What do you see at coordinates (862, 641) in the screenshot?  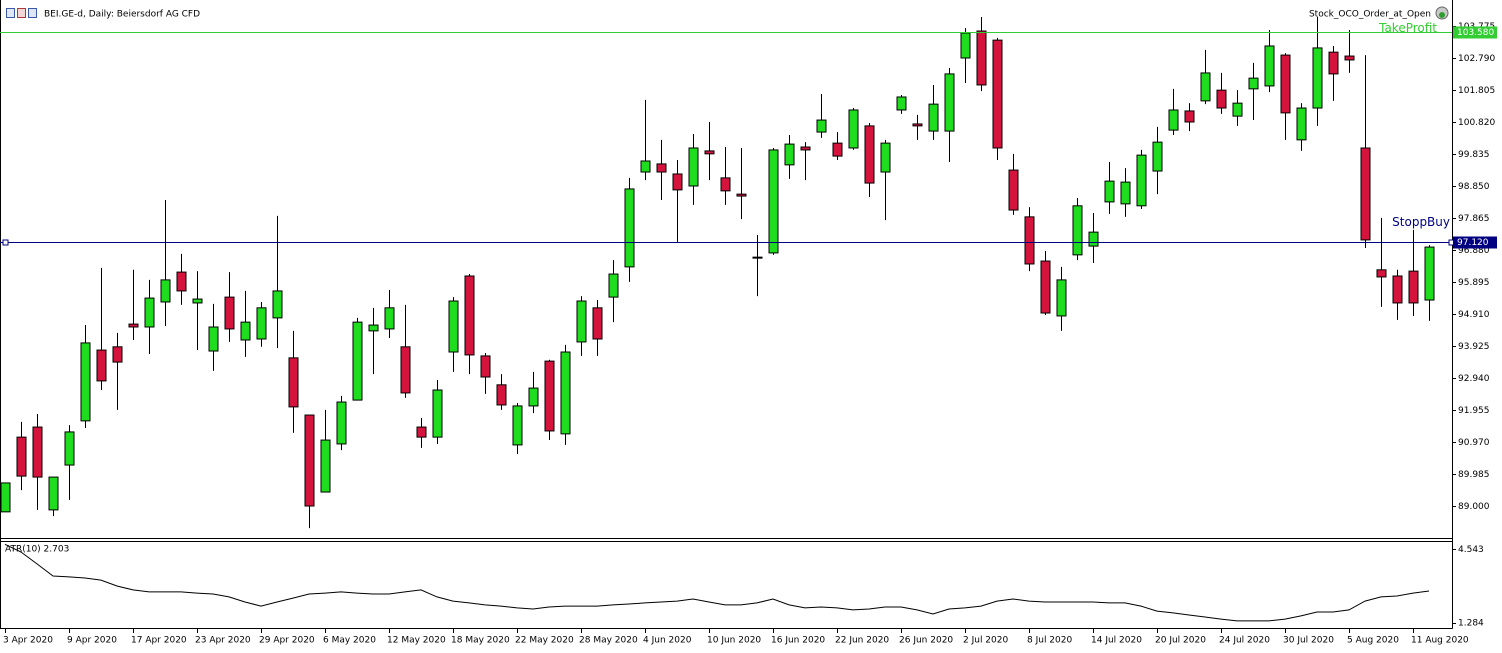 I see `x-tick-label: 22 Jun 2020` at bounding box center [862, 641].